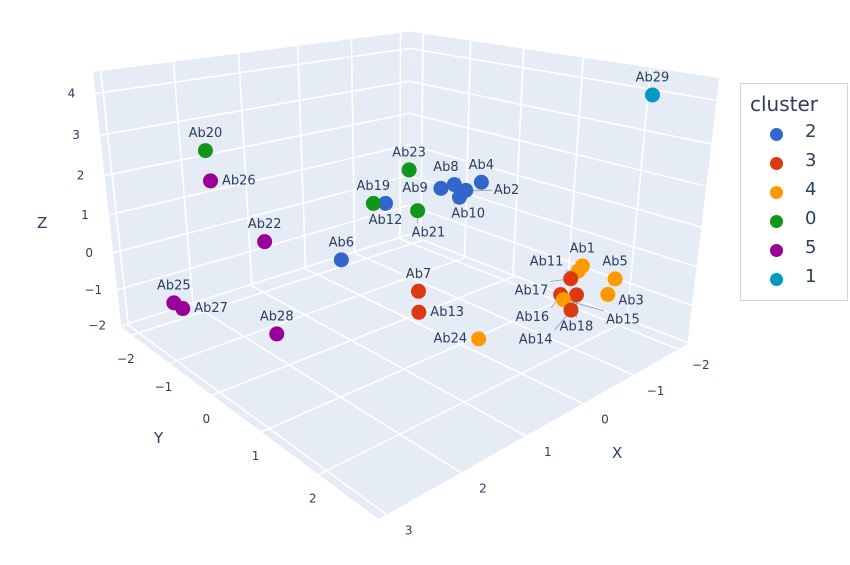 This screenshot has width=850, height=565. I want to click on data-point-Ab20, so click(205, 151).